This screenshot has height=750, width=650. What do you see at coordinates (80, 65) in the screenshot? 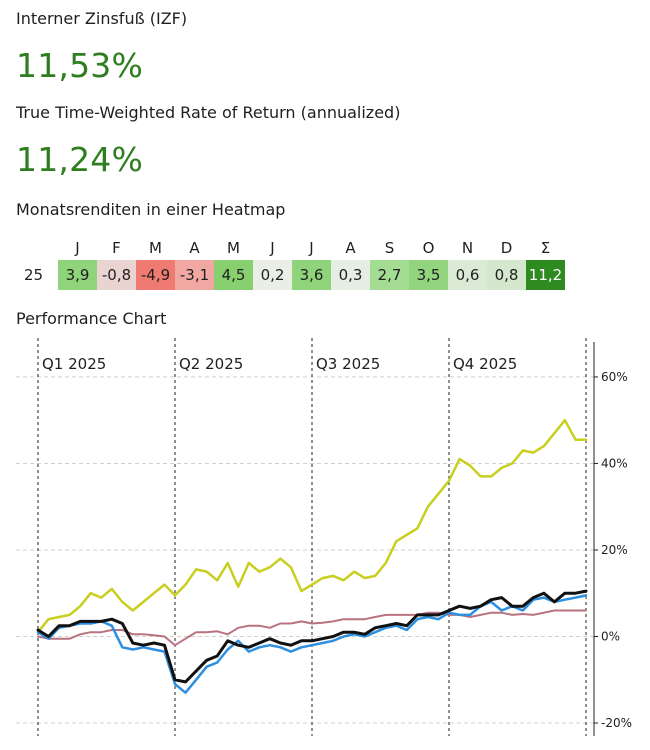
I see `irr-value: 11,53%` at bounding box center [80, 65].